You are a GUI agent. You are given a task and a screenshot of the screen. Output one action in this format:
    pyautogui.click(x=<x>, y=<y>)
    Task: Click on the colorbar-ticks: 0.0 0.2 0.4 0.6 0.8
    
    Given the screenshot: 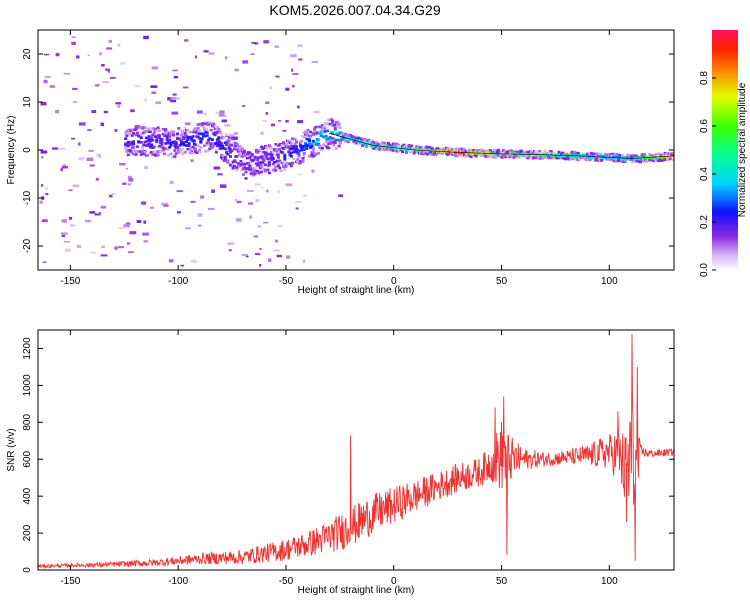 What is the action you would take?
    pyautogui.click(x=707, y=174)
    